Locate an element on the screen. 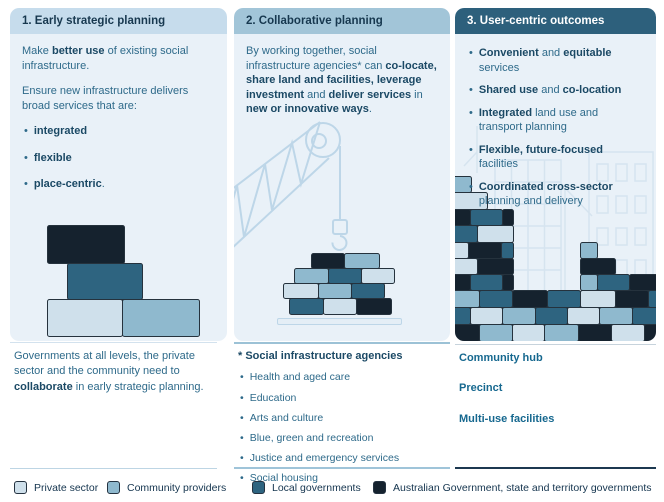 The height and width of the screenshot is (502, 664). local-governments-swatch-icon is located at coordinates (258, 487).